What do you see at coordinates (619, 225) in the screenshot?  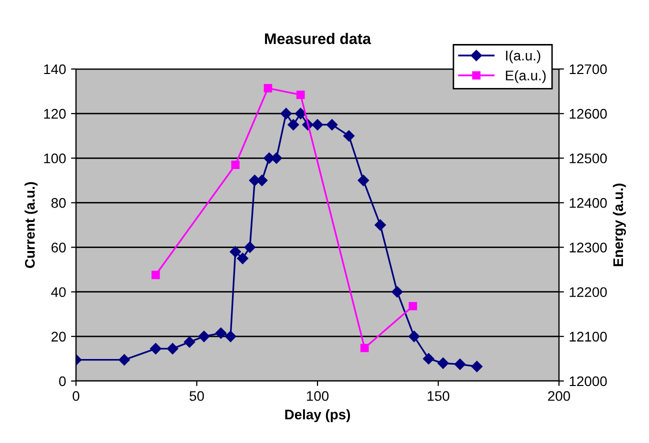 I see `y2-axis-title: Energy (a.u.)` at bounding box center [619, 225].